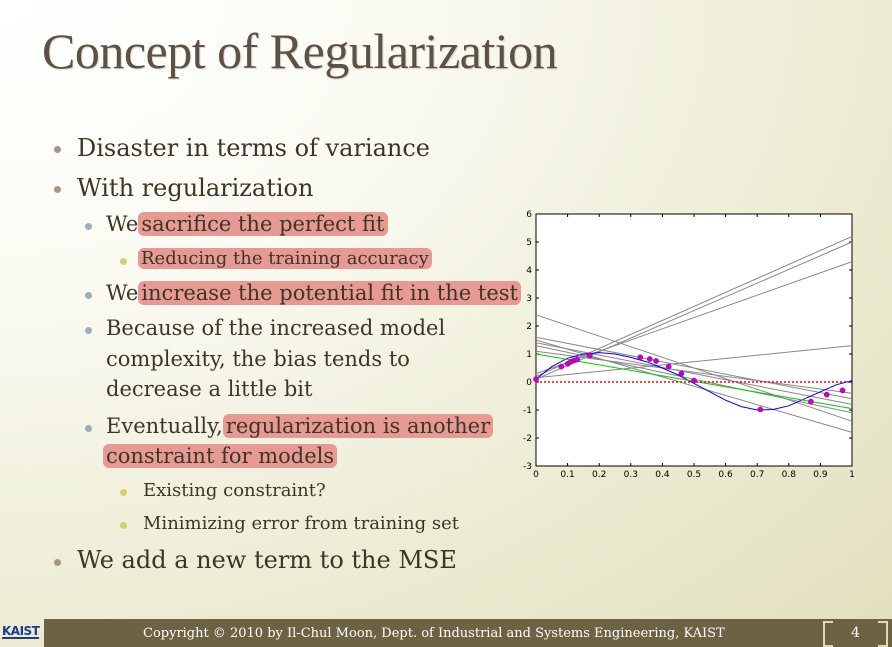 The width and height of the screenshot is (892, 647). Describe the element at coordinates (883, 634) in the screenshot. I see `bracket-right-icon` at that location.